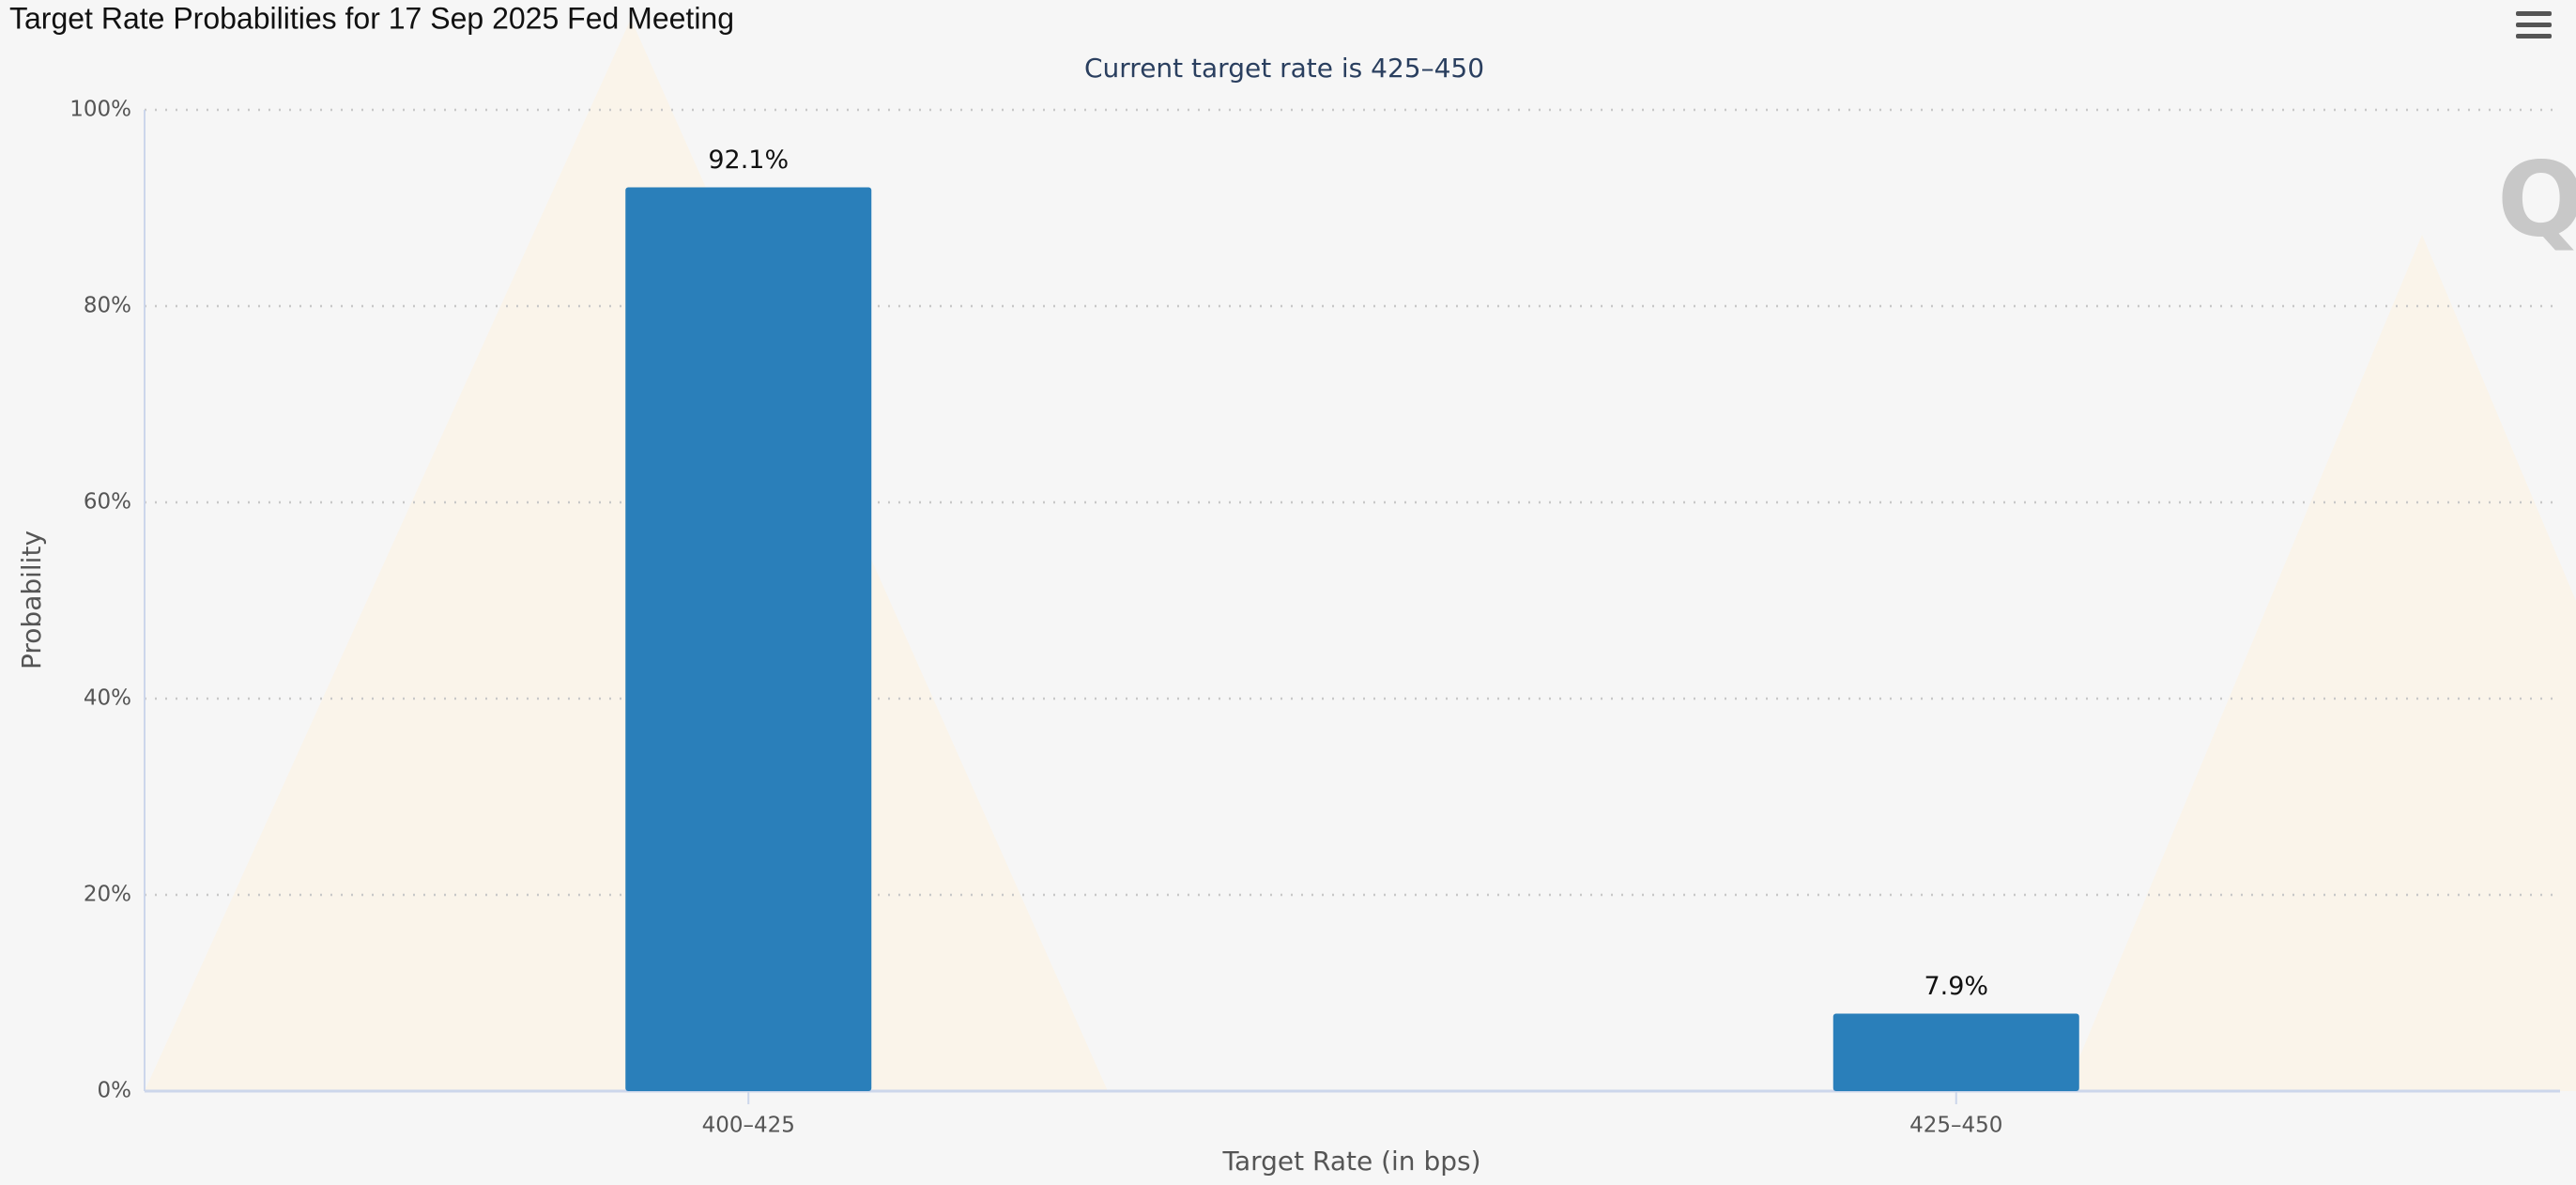 The height and width of the screenshot is (1185, 2576). Describe the element at coordinates (108, 306) in the screenshot. I see `y-tick-label: 80%` at that location.